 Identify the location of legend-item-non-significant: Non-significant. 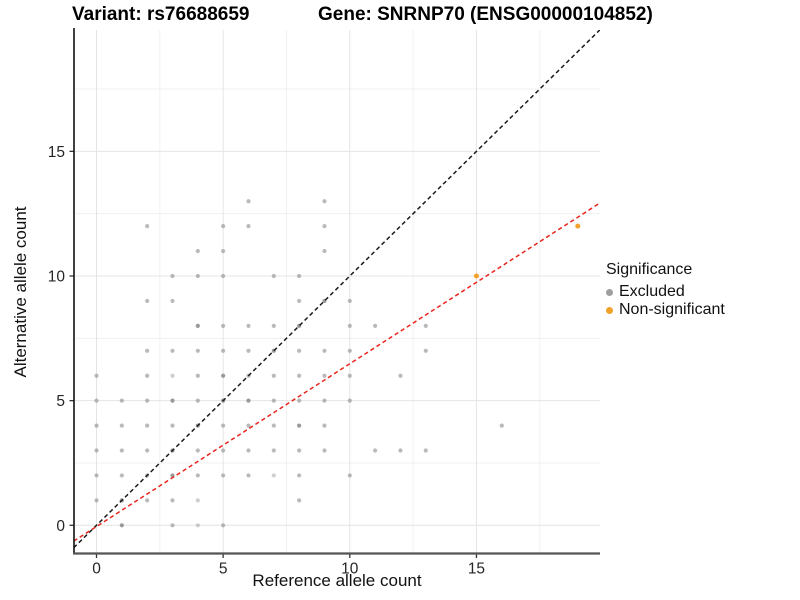
(665, 310).